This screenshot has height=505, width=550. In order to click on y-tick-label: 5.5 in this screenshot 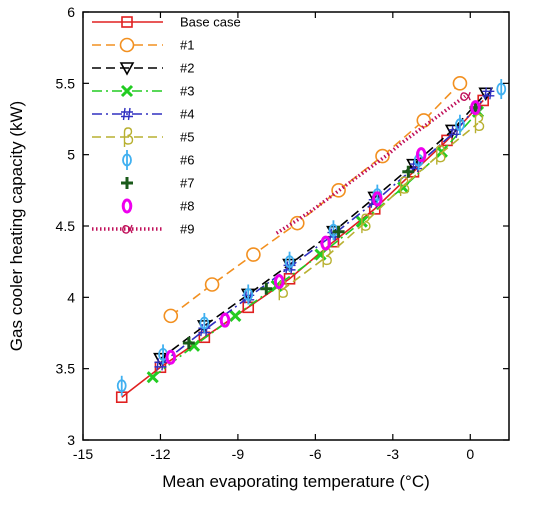, I will do `click(66, 83)`.